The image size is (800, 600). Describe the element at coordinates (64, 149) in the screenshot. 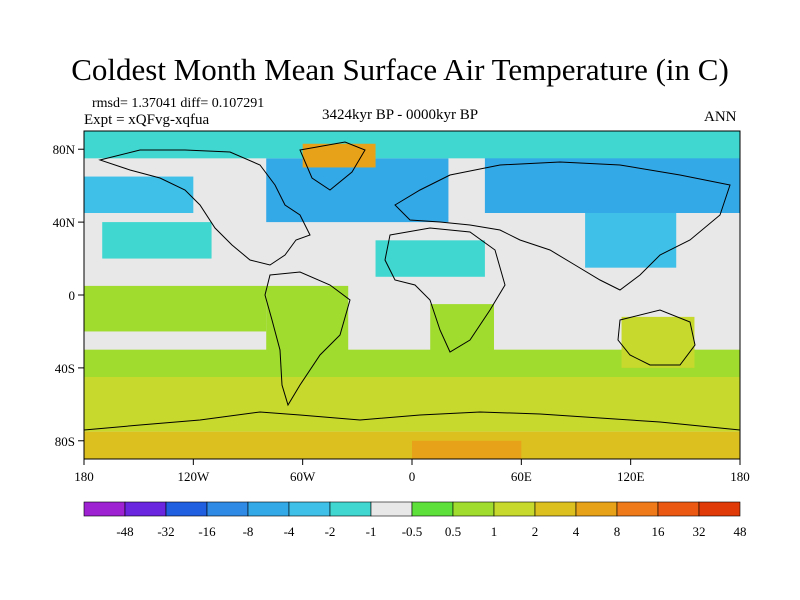

I see `y-tick-label: 80N` at that location.